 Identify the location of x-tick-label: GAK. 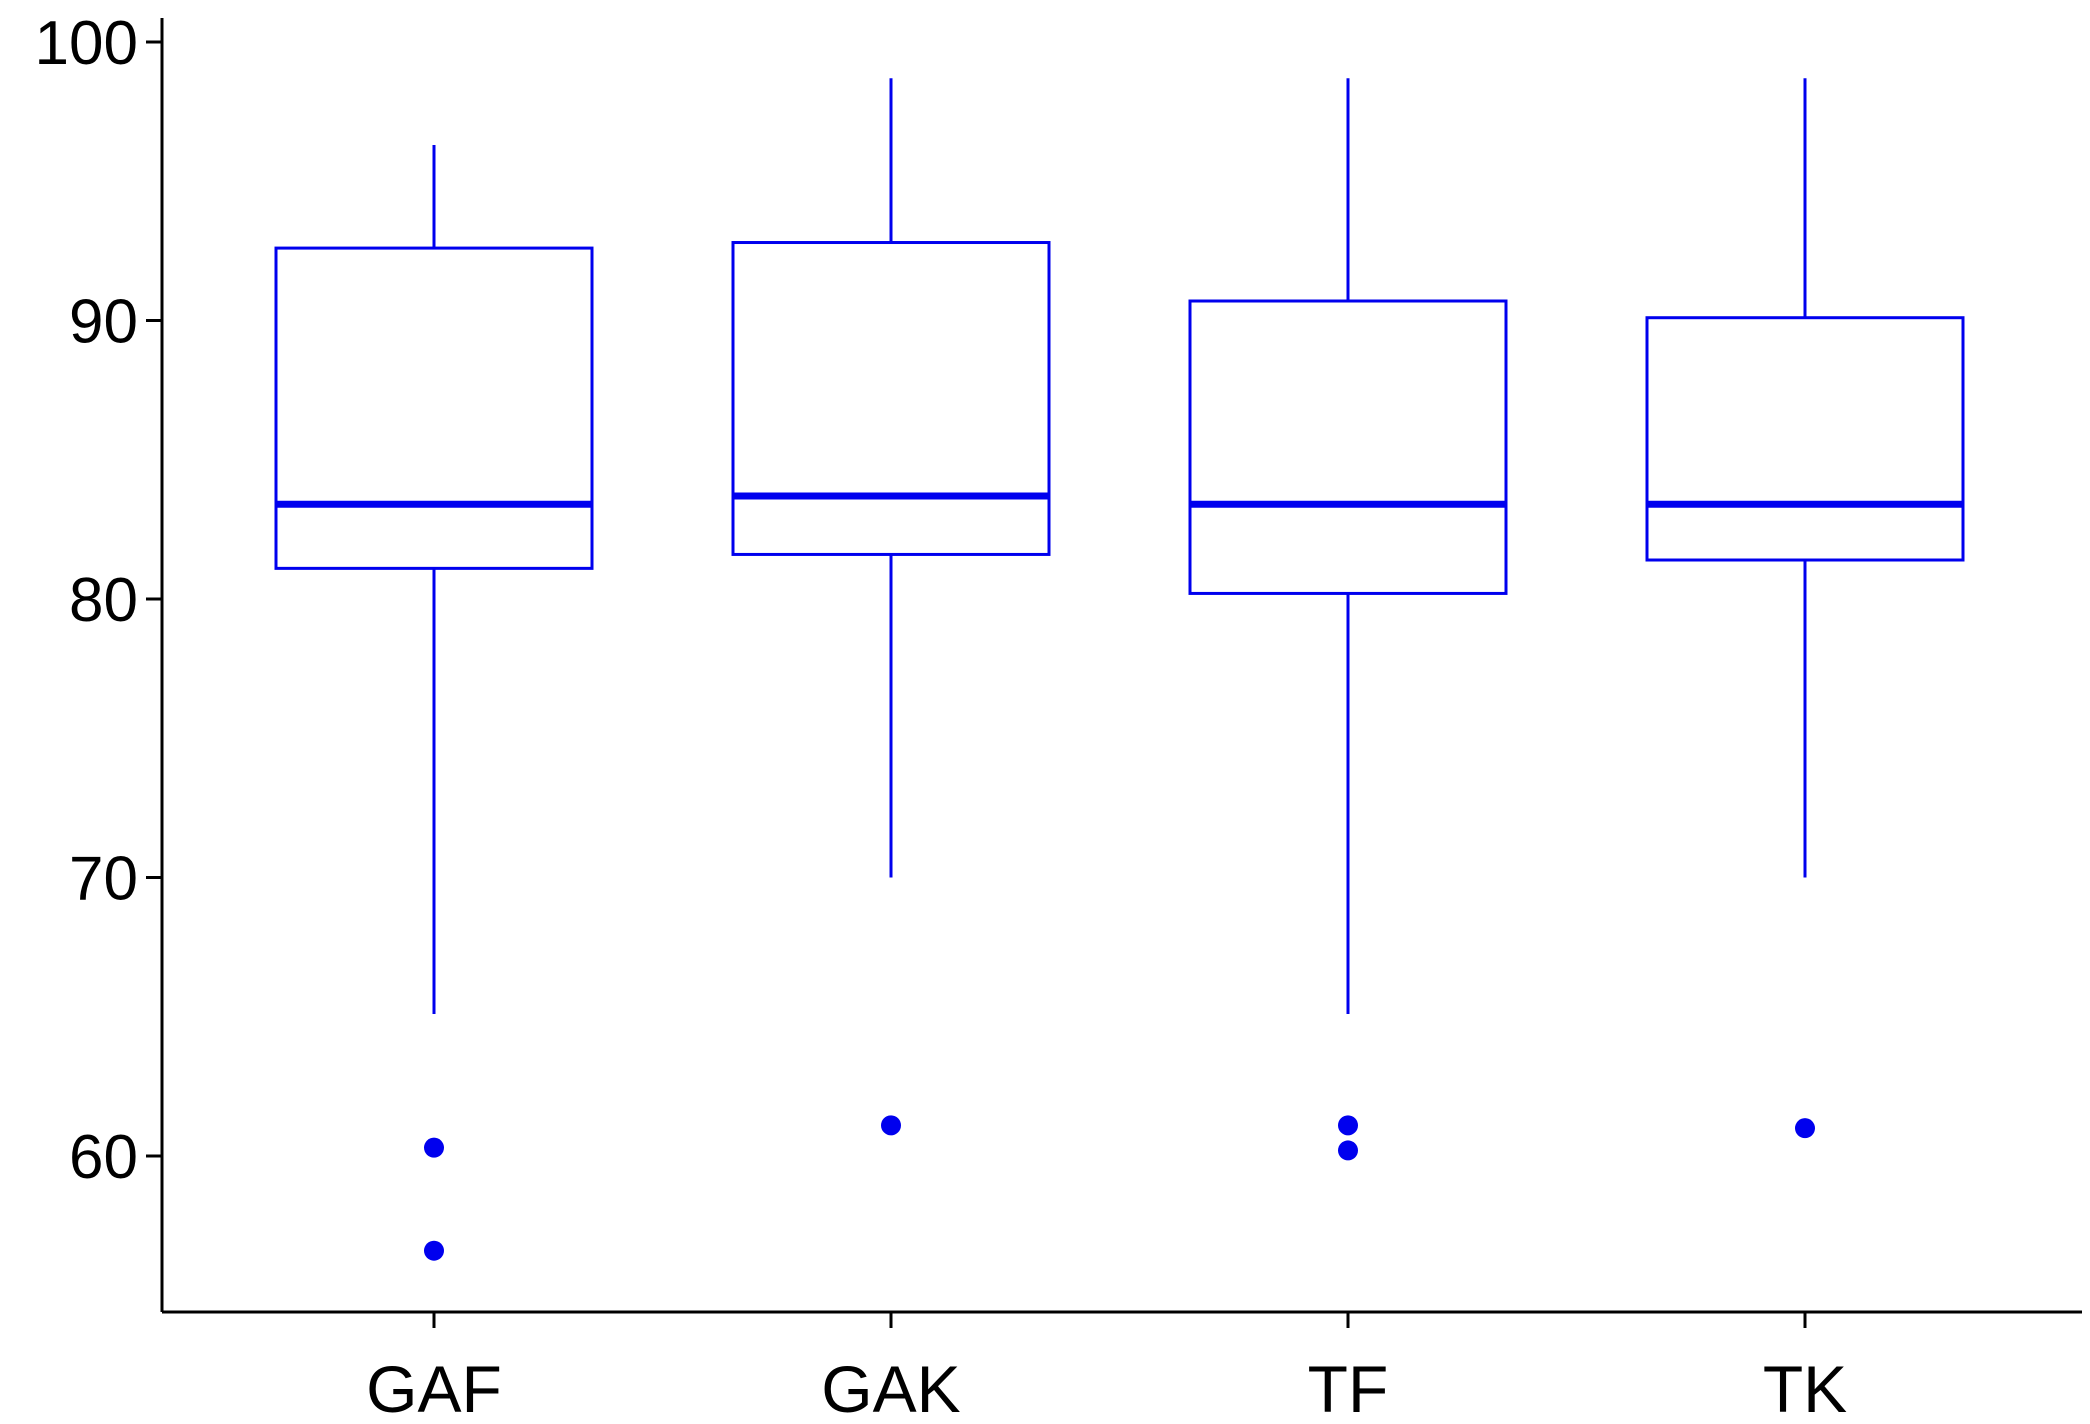
(890, 1388).